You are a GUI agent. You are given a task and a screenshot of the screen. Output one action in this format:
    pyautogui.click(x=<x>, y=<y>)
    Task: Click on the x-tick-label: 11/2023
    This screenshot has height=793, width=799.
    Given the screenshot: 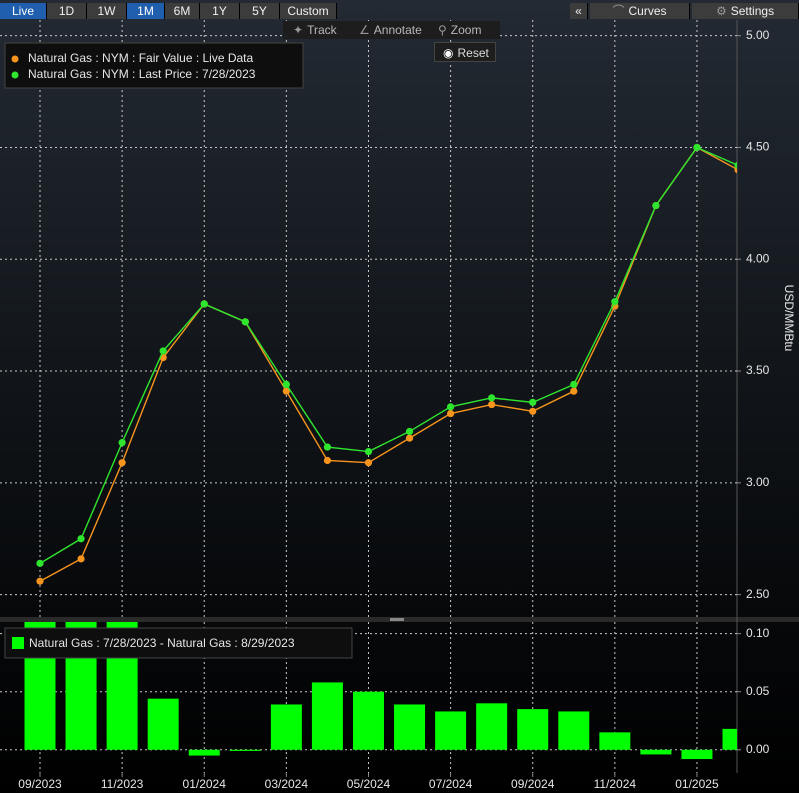 What is the action you would take?
    pyautogui.click(x=122, y=784)
    